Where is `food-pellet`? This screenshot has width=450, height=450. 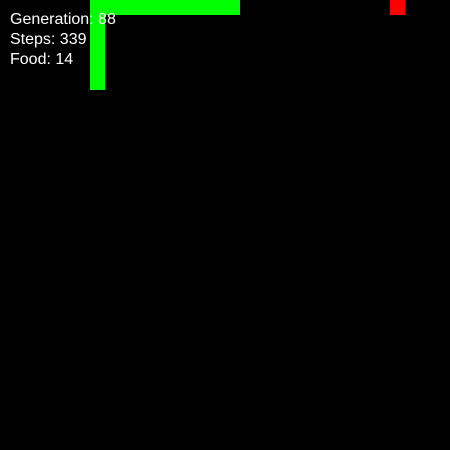
food-pellet is located at coordinates (397, 7).